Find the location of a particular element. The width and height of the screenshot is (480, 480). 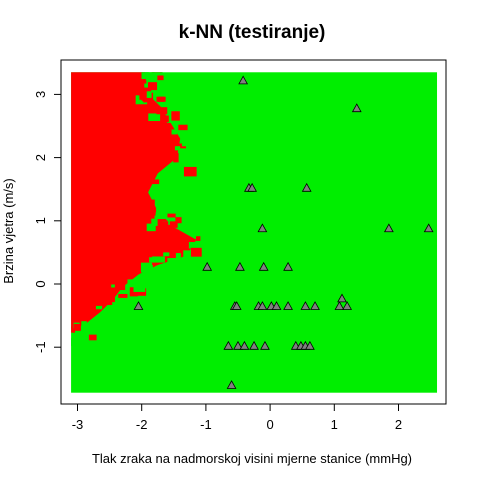

x-tick-label-5: 2 is located at coordinates (398, 424).